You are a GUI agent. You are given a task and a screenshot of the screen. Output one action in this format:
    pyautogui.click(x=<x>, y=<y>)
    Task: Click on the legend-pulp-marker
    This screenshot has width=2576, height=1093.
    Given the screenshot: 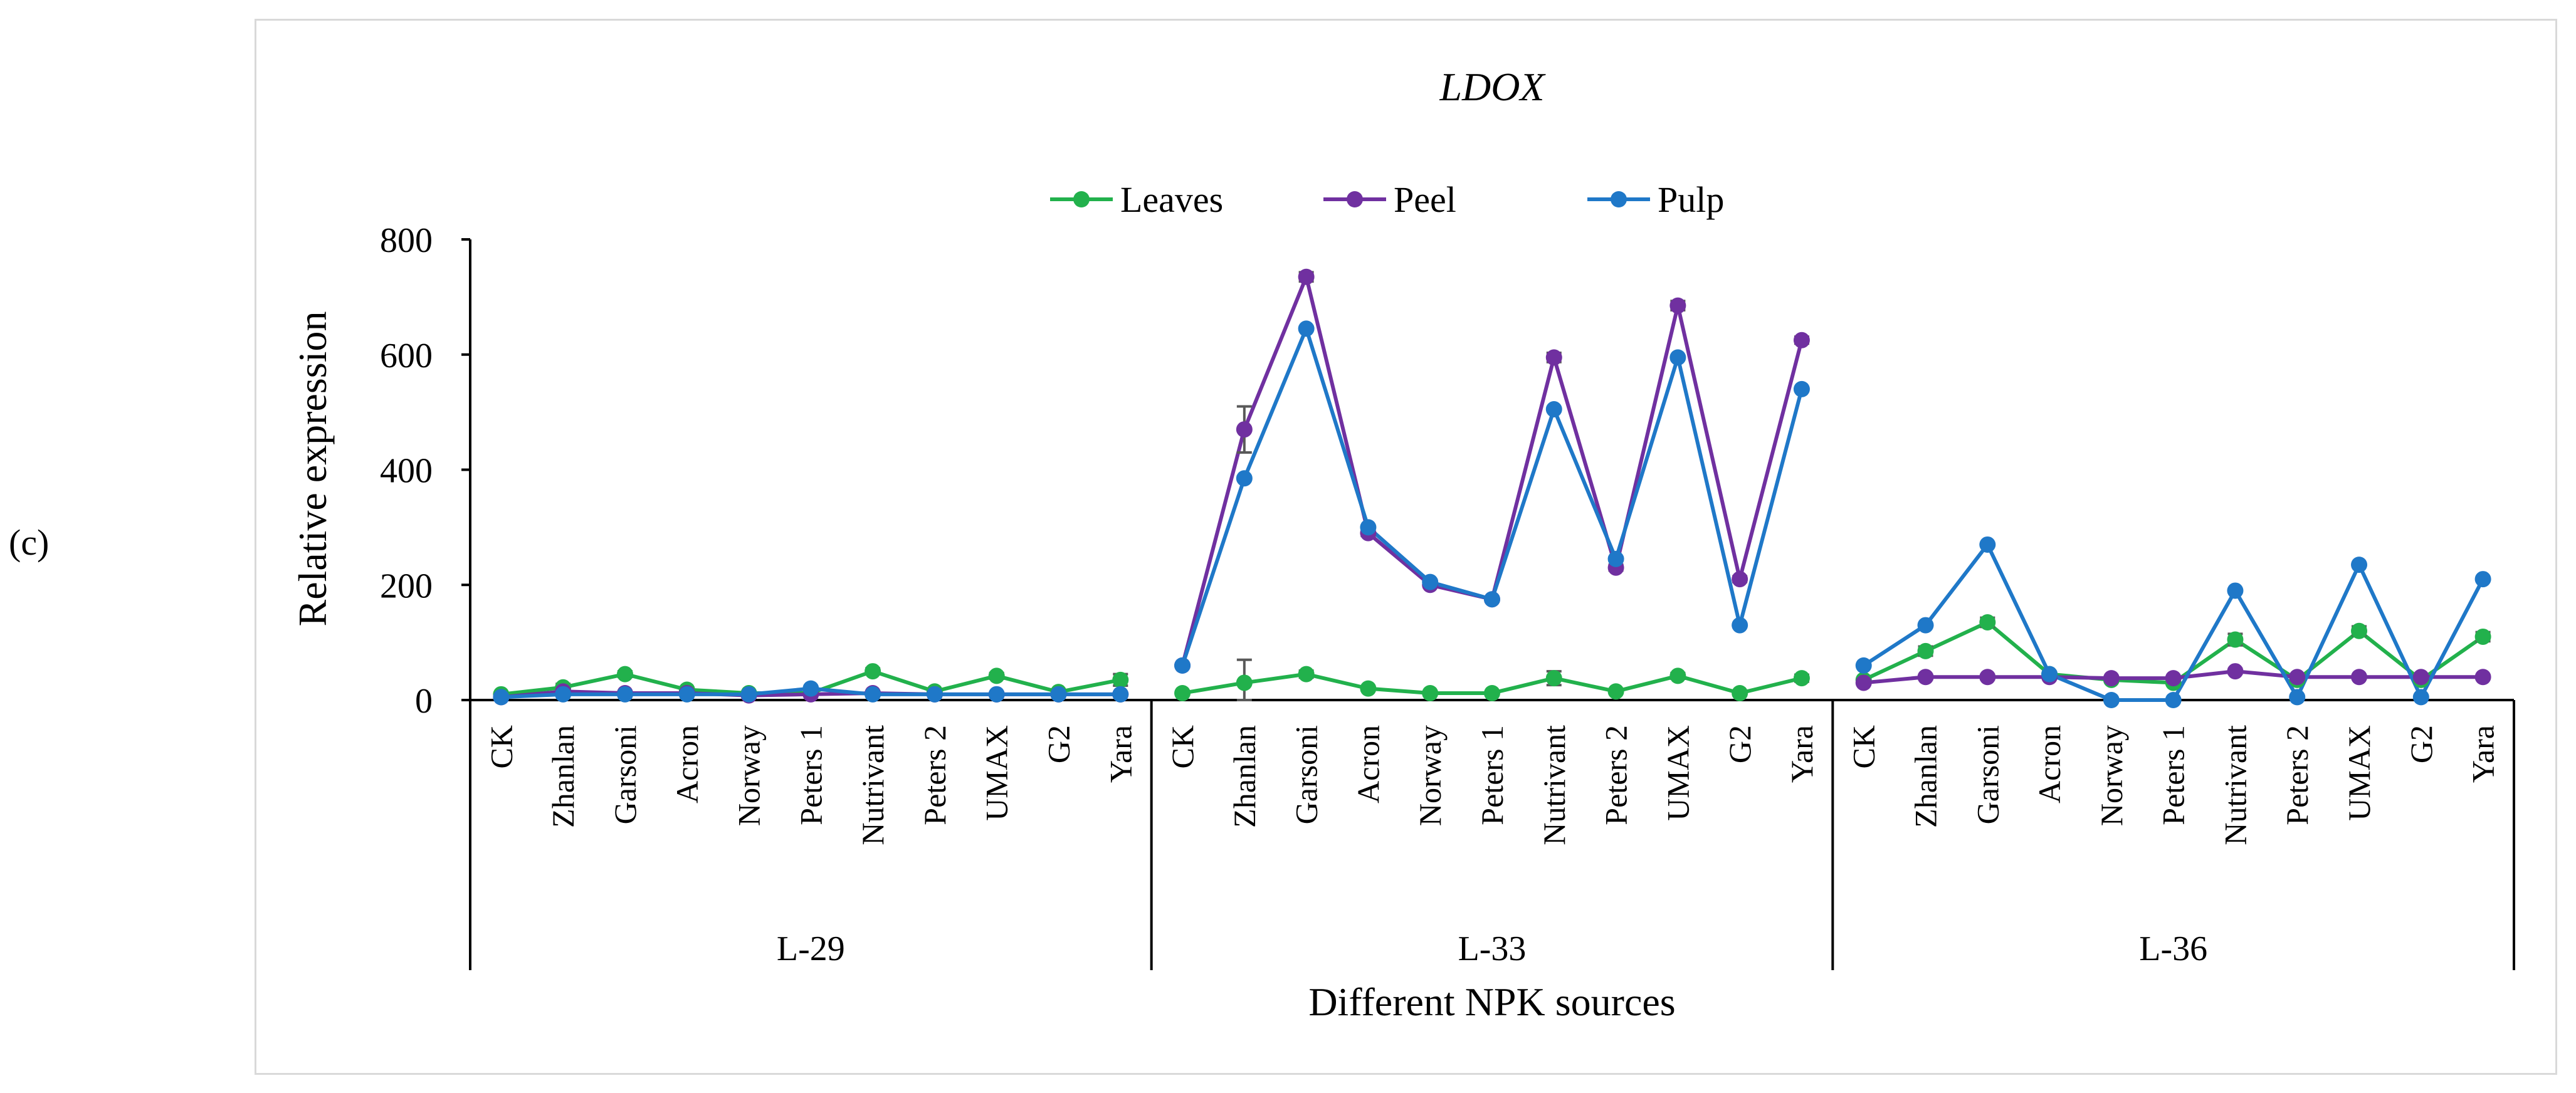 What is the action you would take?
    pyautogui.click(x=1619, y=199)
    